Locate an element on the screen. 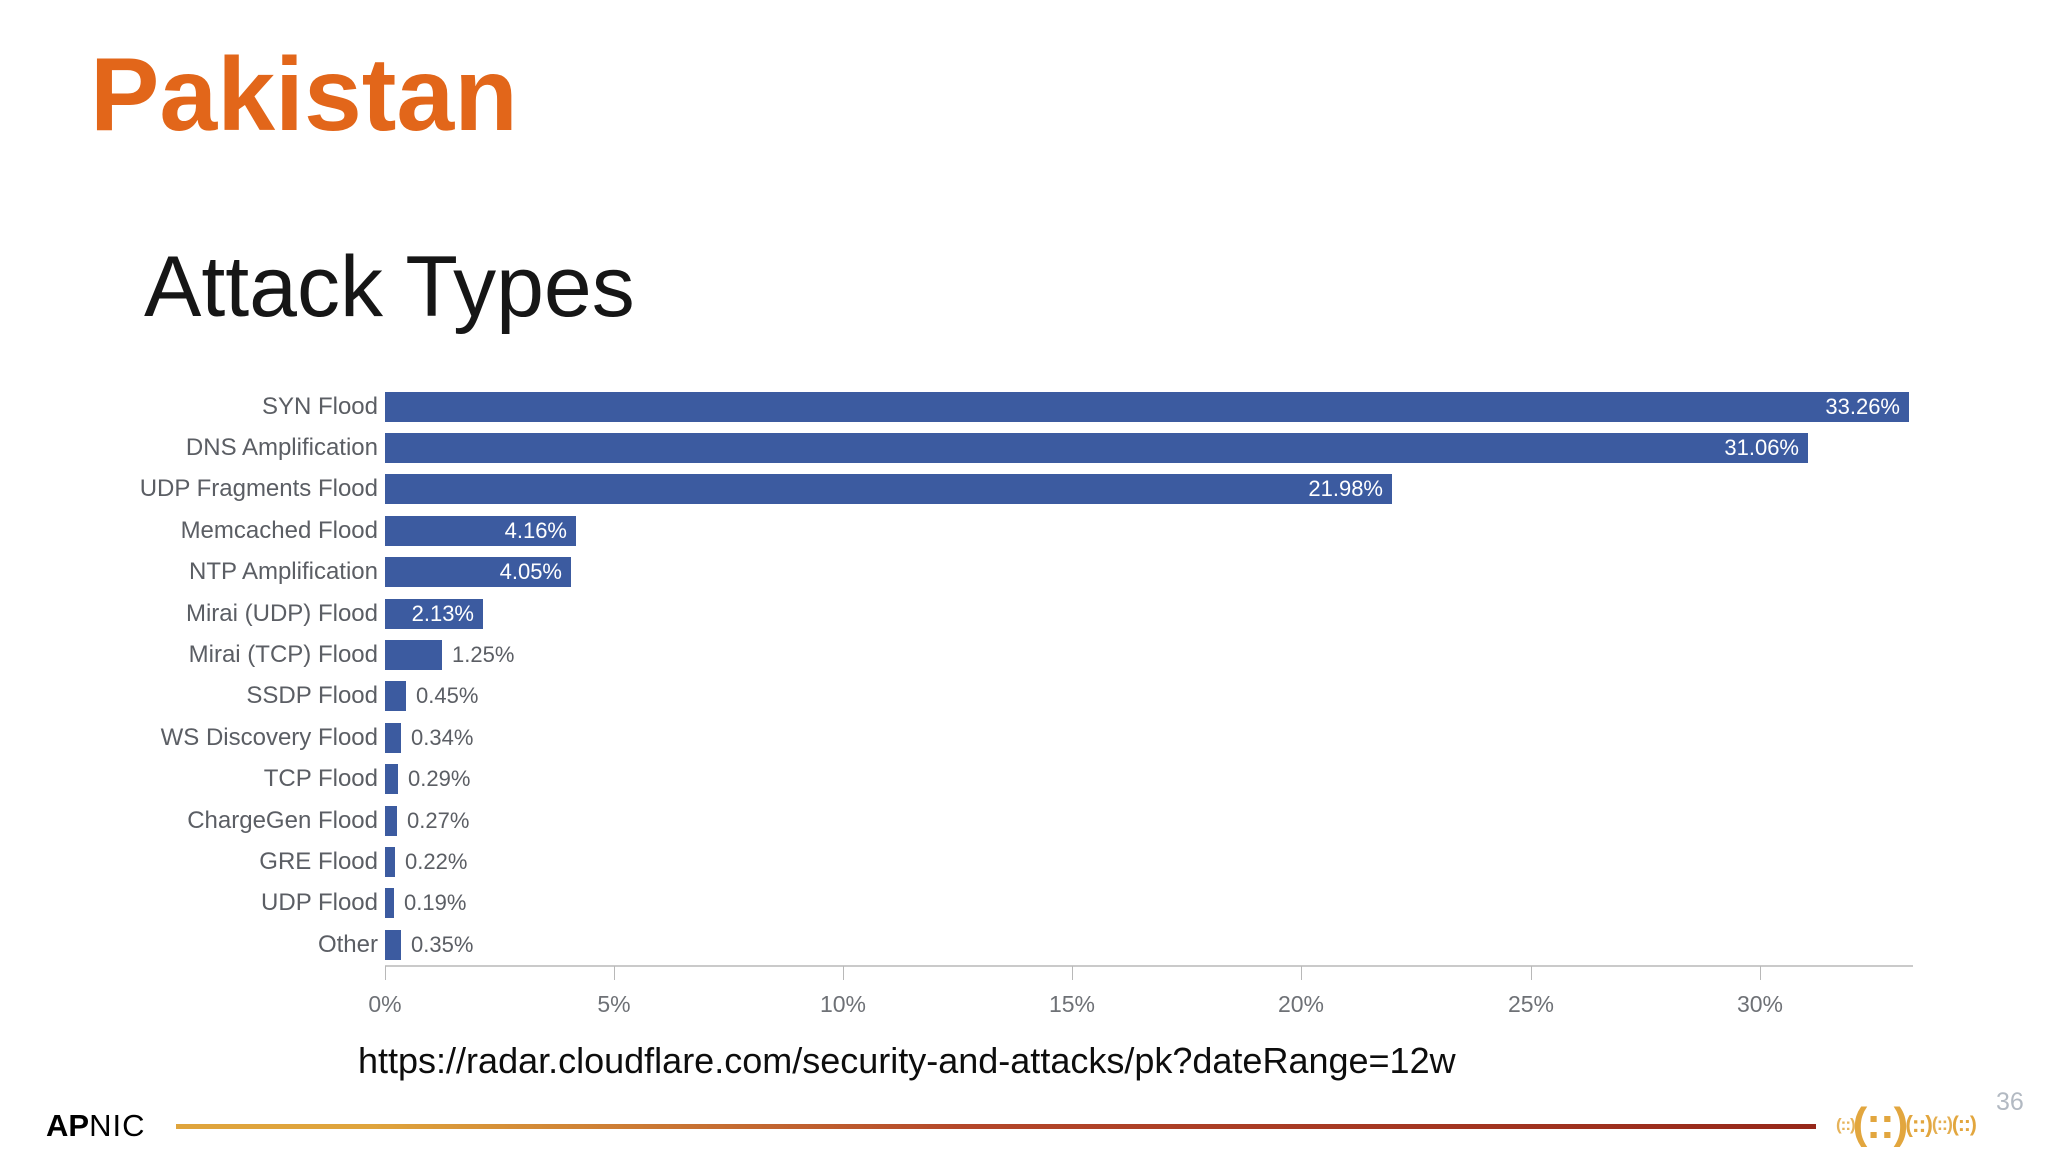 This screenshot has width=2048, height=1152. category-label: UDP Fragments Flood is located at coordinates (258, 489).